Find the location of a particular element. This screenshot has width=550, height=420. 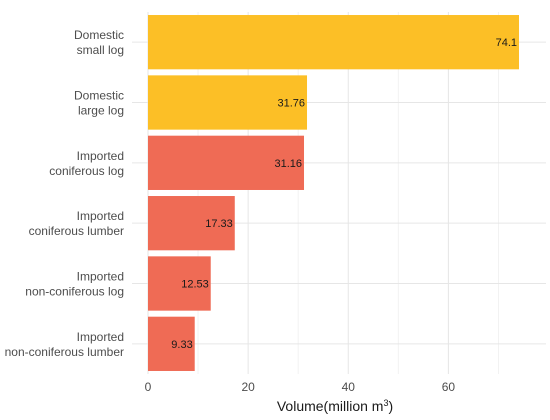

bar-value-label: 31.16 is located at coordinates (288, 164).